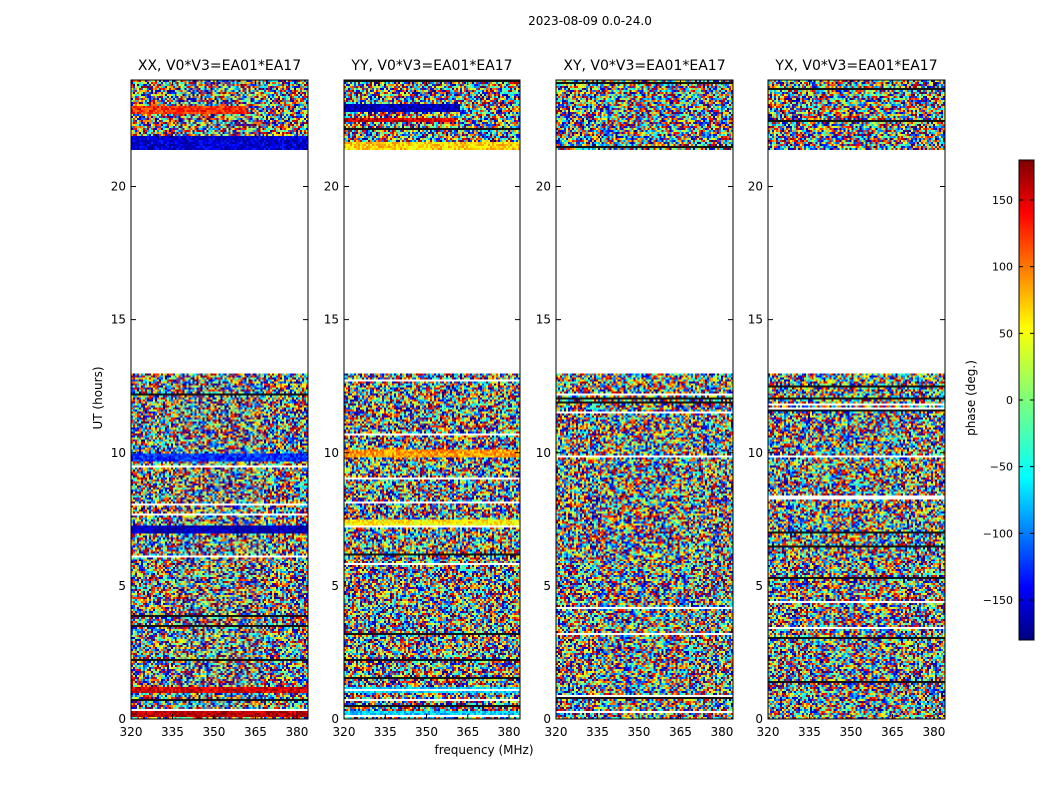 The height and width of the screenshot is (800, 1050). Describe the element at coordinates (856, 66) in the screenshot. I see `panel-title-yx: YX, V0*V3=EA01*EA17` at that location.